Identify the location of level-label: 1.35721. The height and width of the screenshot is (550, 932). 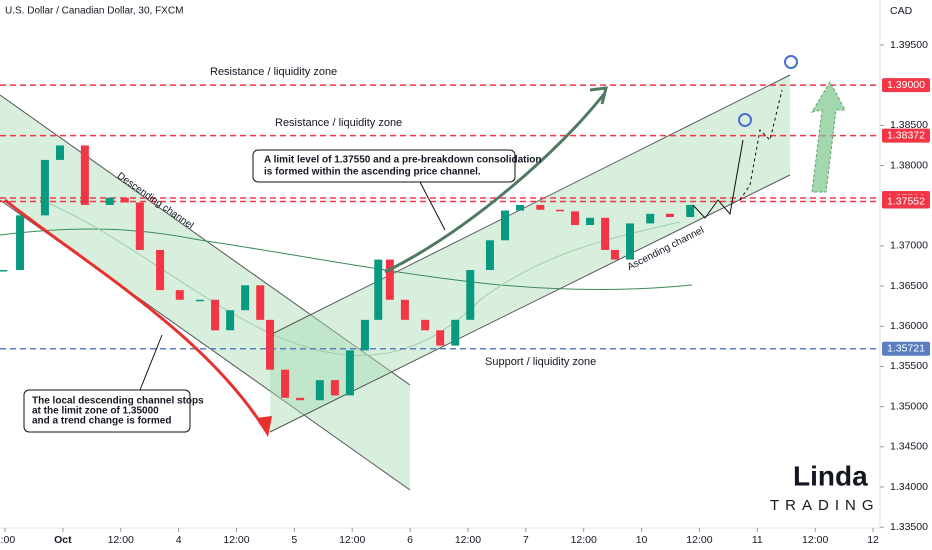
(906, 348).